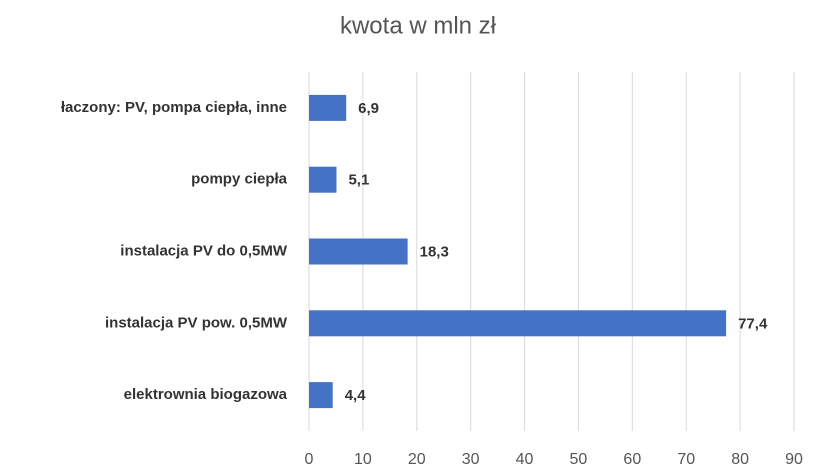  Describe the element at coordinates (418, 25) in the screenshot. I see `chart-title: kwota w mln zł` at that location.